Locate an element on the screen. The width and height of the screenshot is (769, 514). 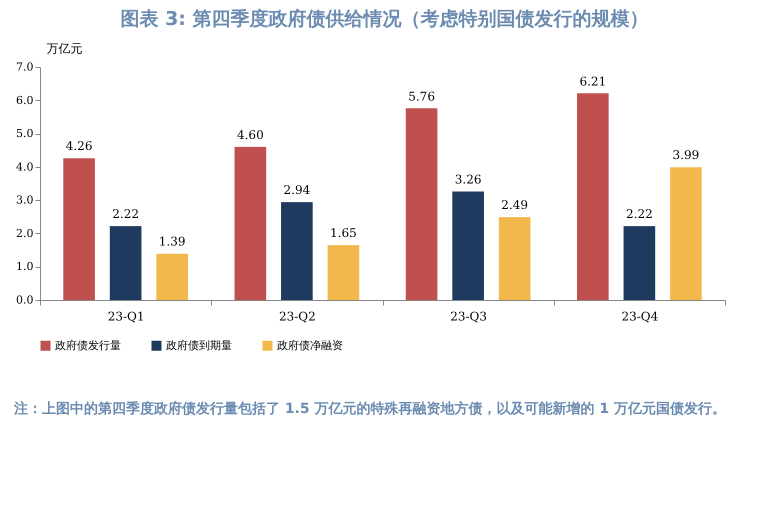
data-label: 4.26 is located at coordinates (79, 146).